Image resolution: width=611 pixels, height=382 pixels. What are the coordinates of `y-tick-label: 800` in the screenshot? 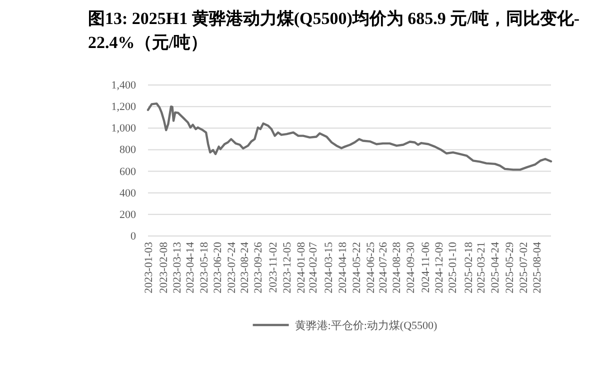 It's located at (128, 150).